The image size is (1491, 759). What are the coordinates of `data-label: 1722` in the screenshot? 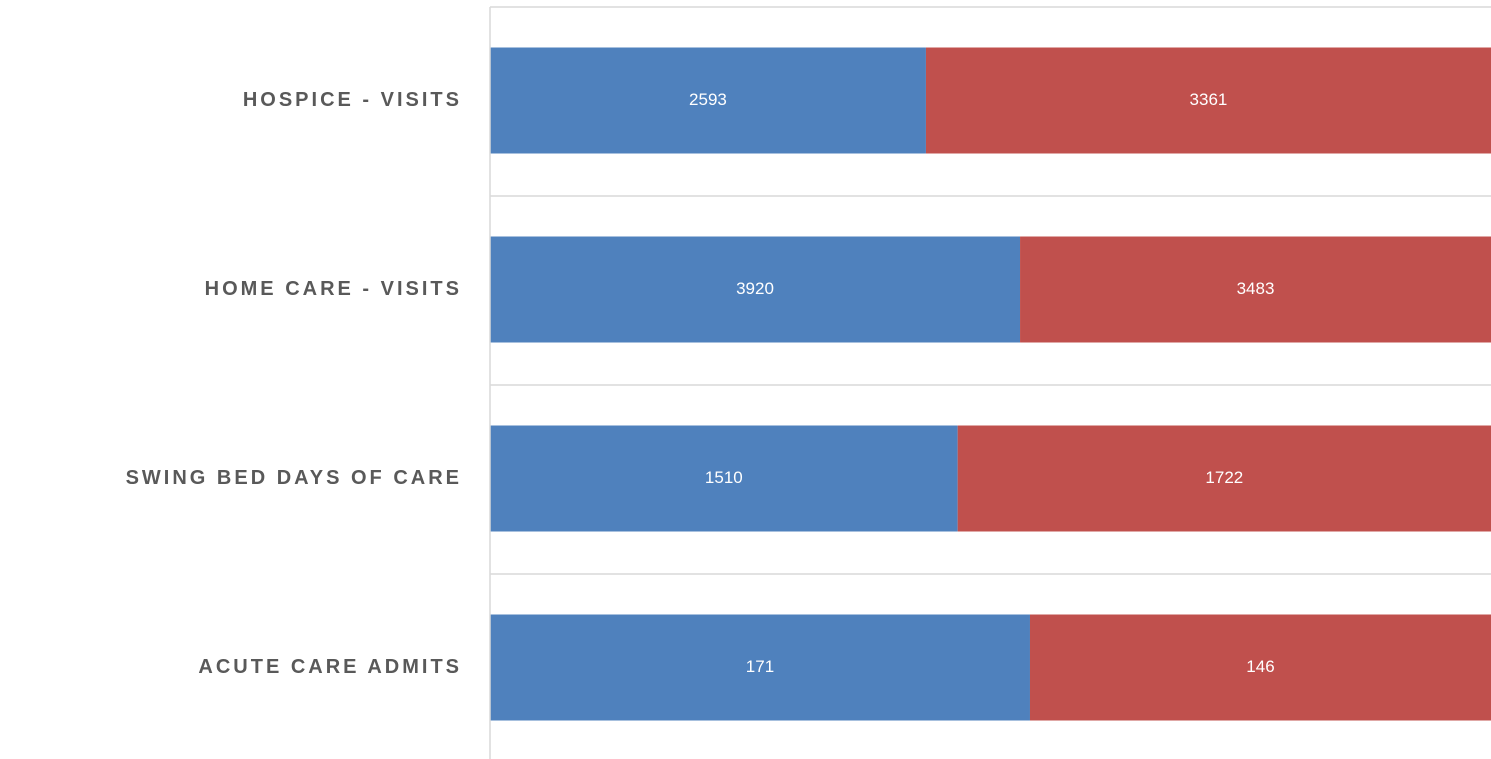 It's located at (1224, 477).